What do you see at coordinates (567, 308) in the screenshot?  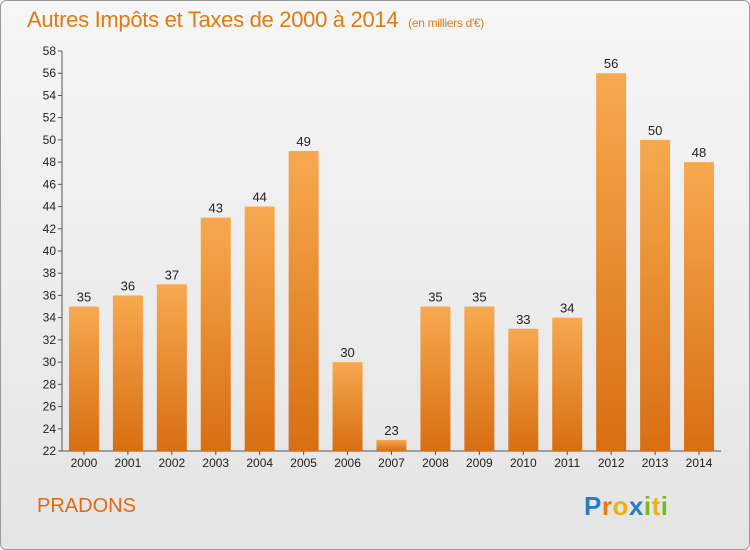 I see `value-label: 34` at bounding box center [567, 308].